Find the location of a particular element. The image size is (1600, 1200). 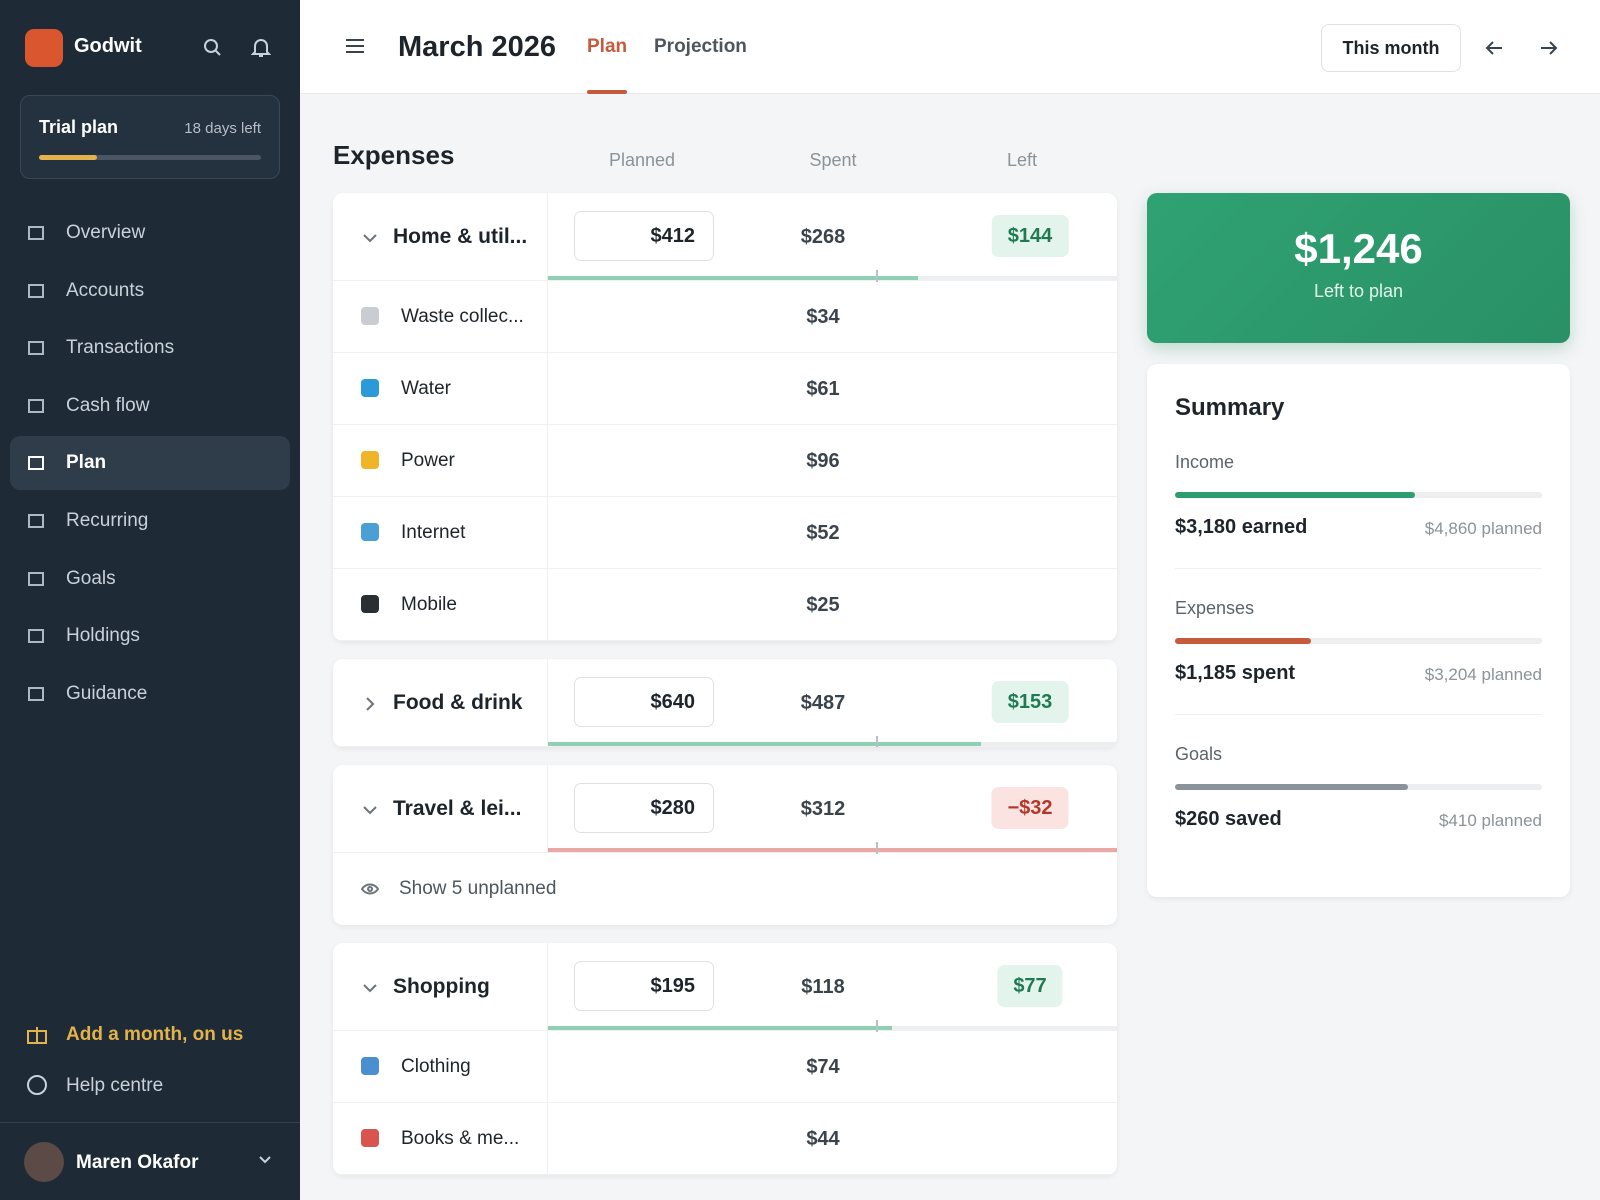

group-spent: $268 is located at coordinates (823, 237).